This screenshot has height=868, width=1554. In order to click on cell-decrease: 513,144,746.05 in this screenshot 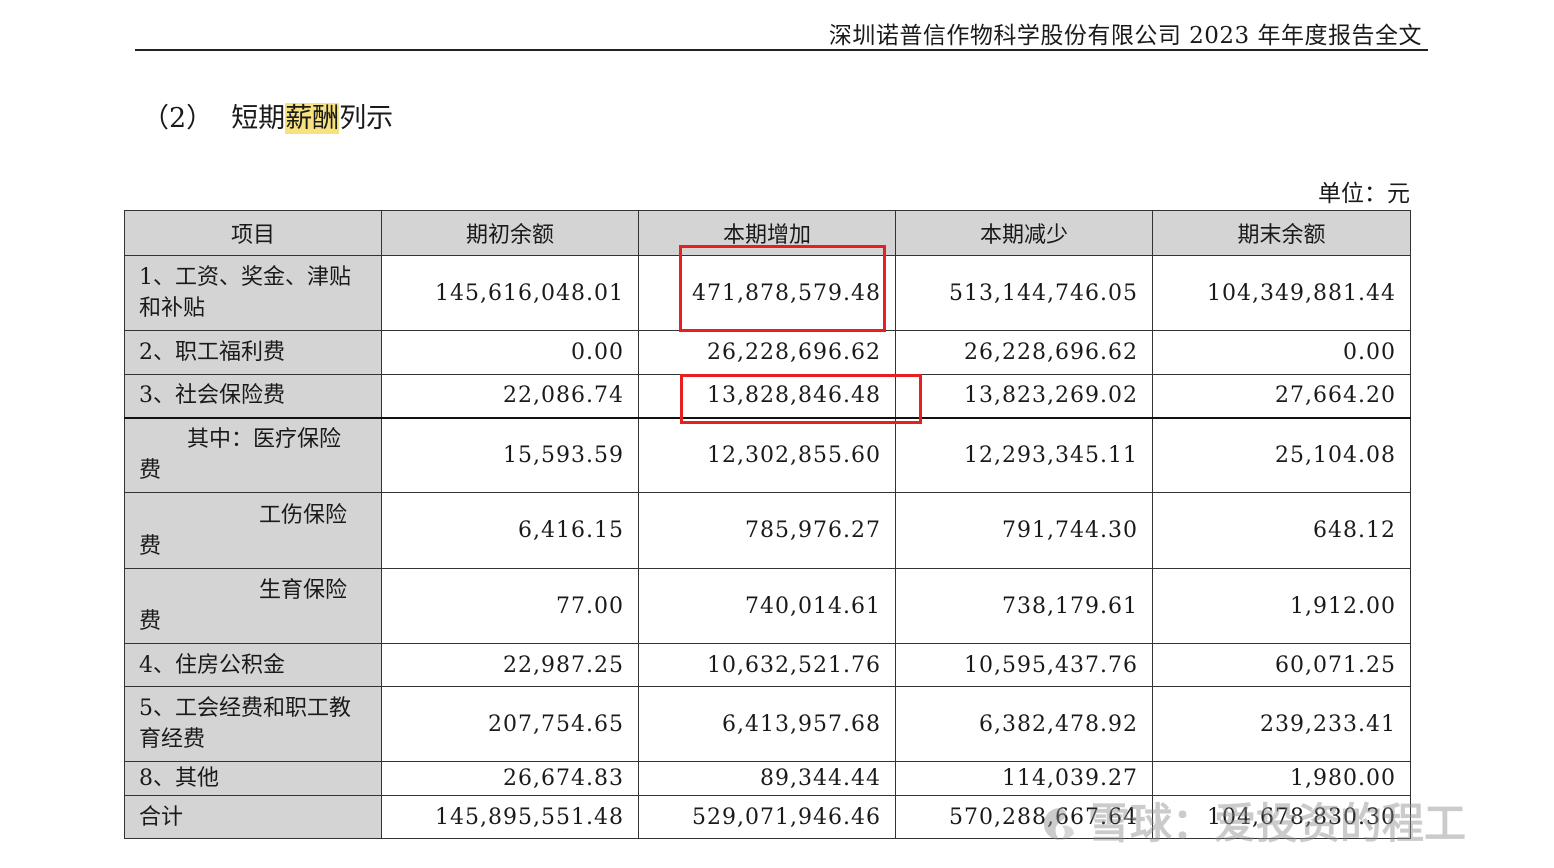, I will do `click(1024, 293)`.